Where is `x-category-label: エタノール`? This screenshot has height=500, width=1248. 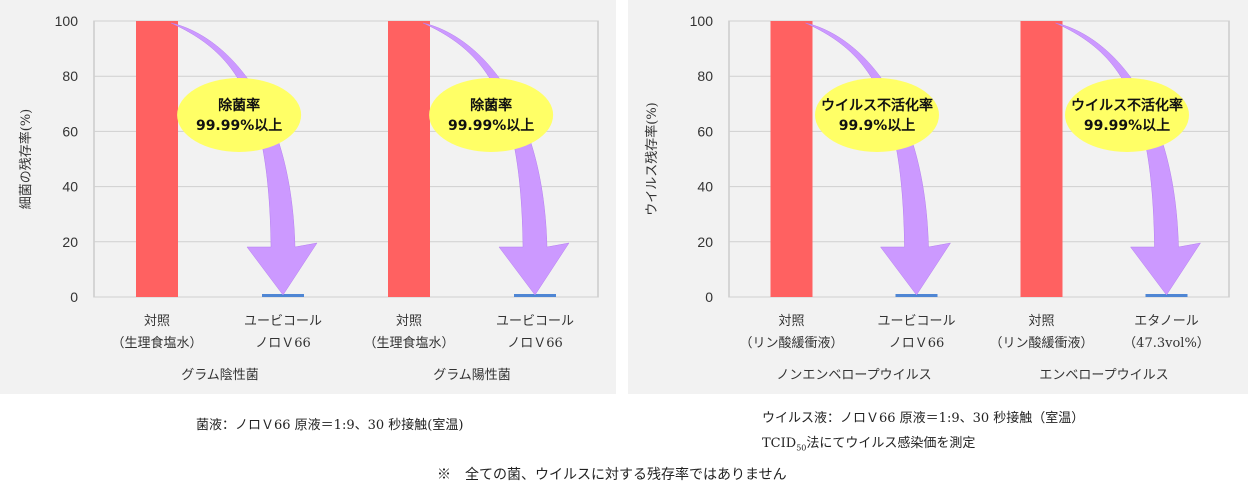
x-category-label: エタノール is located at coordinates (1166, 321).